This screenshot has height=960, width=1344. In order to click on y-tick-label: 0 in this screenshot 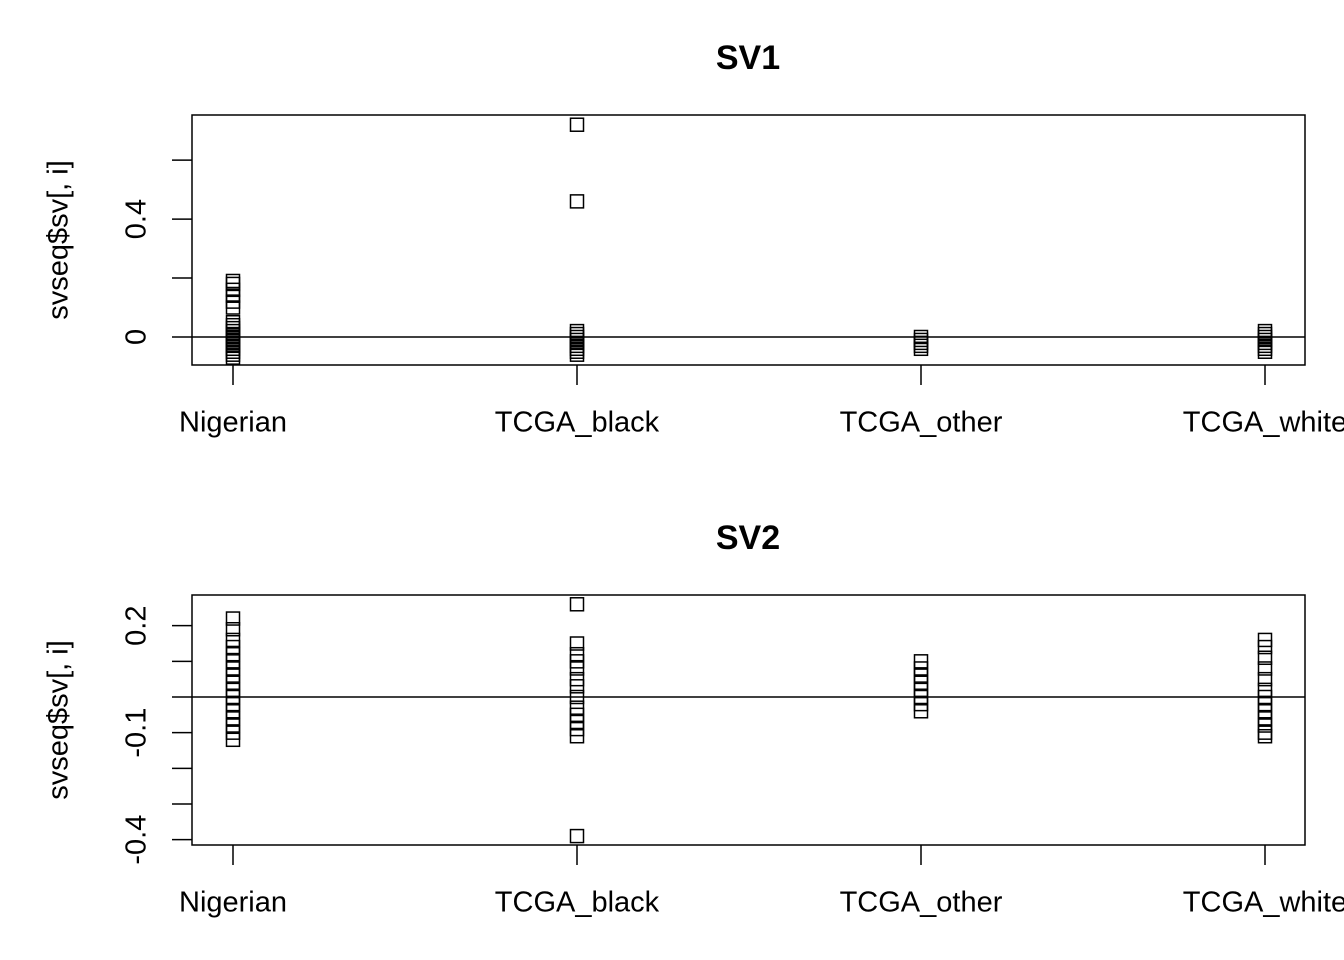, I will do `click(137, 337)`.